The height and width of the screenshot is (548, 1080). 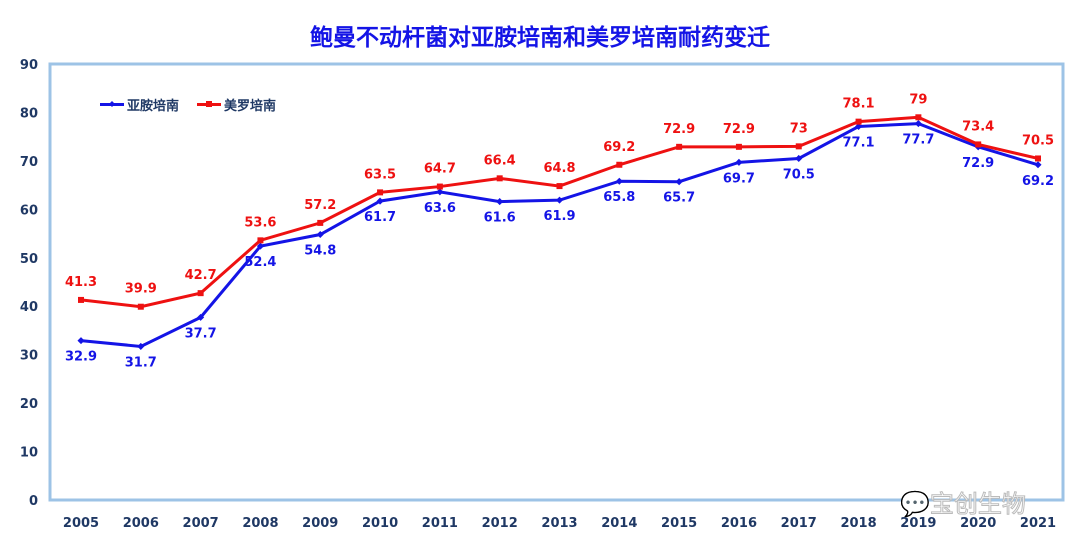 What do you see at coordinates (260, 523) in the screenshot?
I see `x-tick-label: 2008` at bounding box center [260, 523].